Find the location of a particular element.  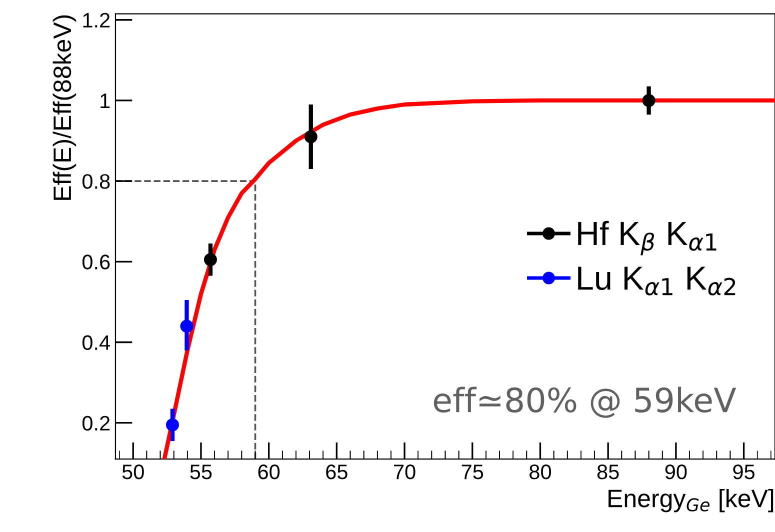

x-tick-label: 95 is located at coordinates (743, 472).